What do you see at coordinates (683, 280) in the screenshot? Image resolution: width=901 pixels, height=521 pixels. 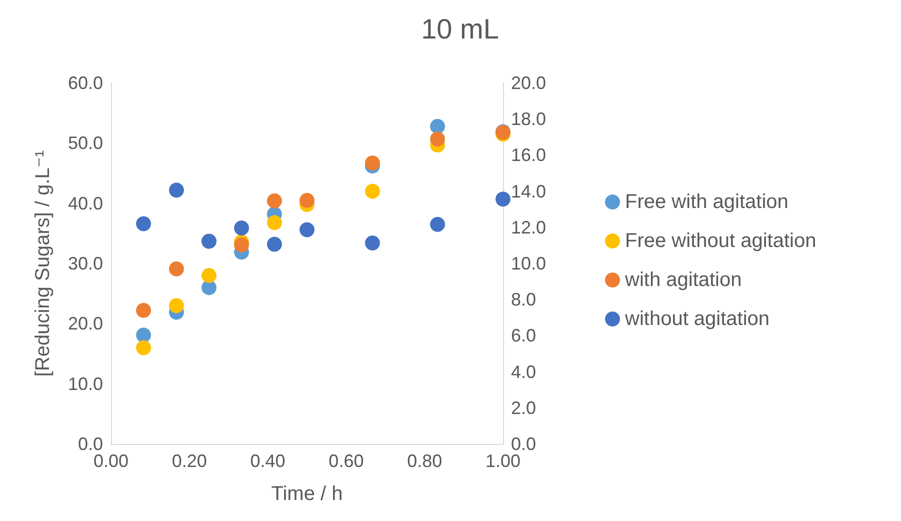 I see `legend-label: with agitation` at bounding box center [683, 280].